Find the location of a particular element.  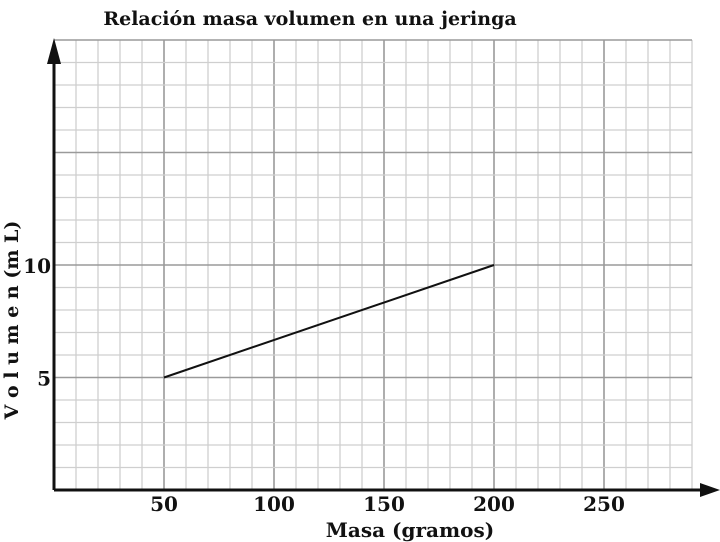

y-axis-label: V o l u m e n (m L) is located at coordinates (12, 321).